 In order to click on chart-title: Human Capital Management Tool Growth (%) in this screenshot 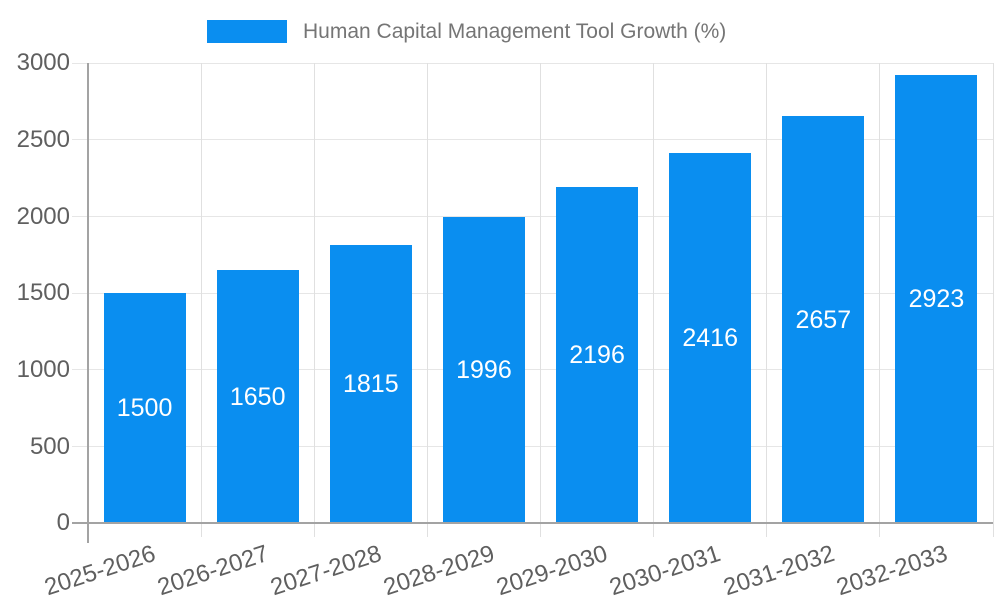, I will do `click(515, 31)`.